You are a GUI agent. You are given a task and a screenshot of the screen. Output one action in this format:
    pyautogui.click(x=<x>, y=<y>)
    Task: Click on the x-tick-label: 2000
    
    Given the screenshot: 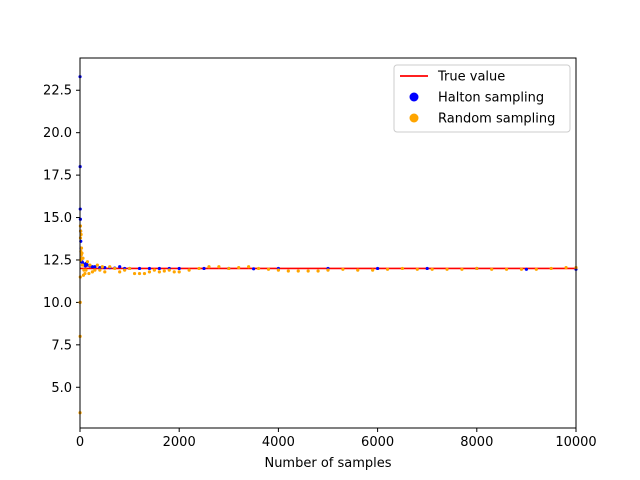 What is the action you would take?
    pyautogui.click(x=179, y=442)
    